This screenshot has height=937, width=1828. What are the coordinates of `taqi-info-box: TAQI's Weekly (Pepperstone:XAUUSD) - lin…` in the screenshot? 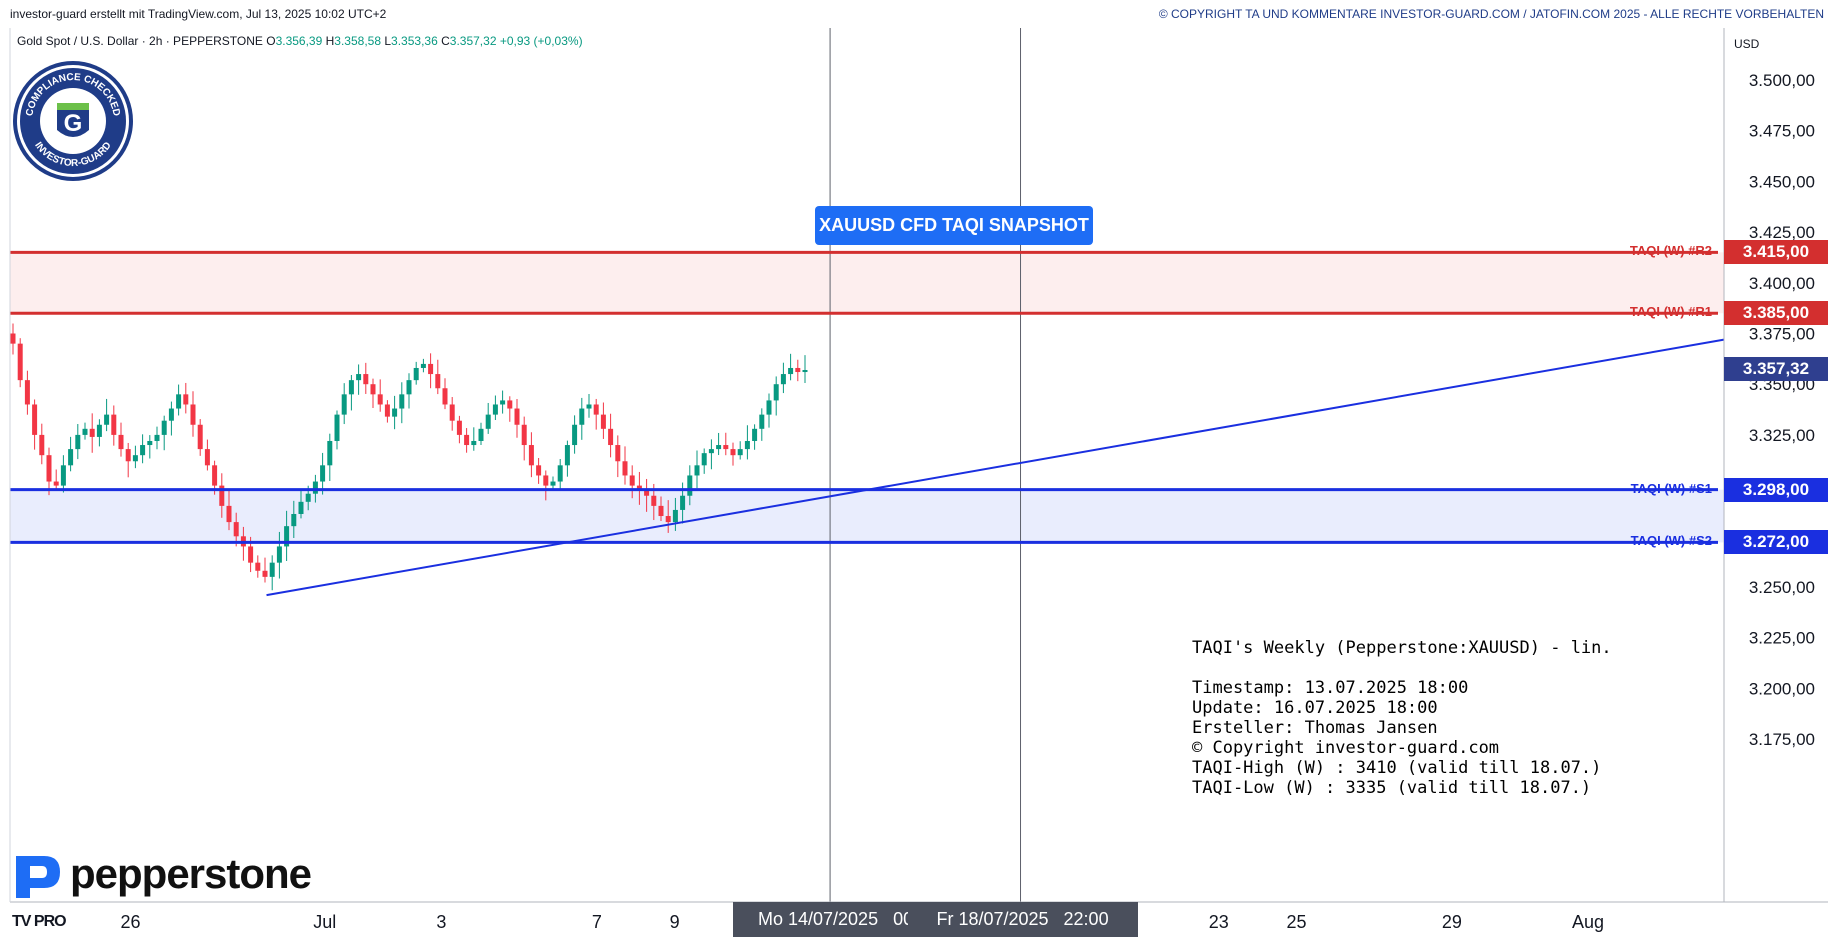 It's located at (1402, 718).